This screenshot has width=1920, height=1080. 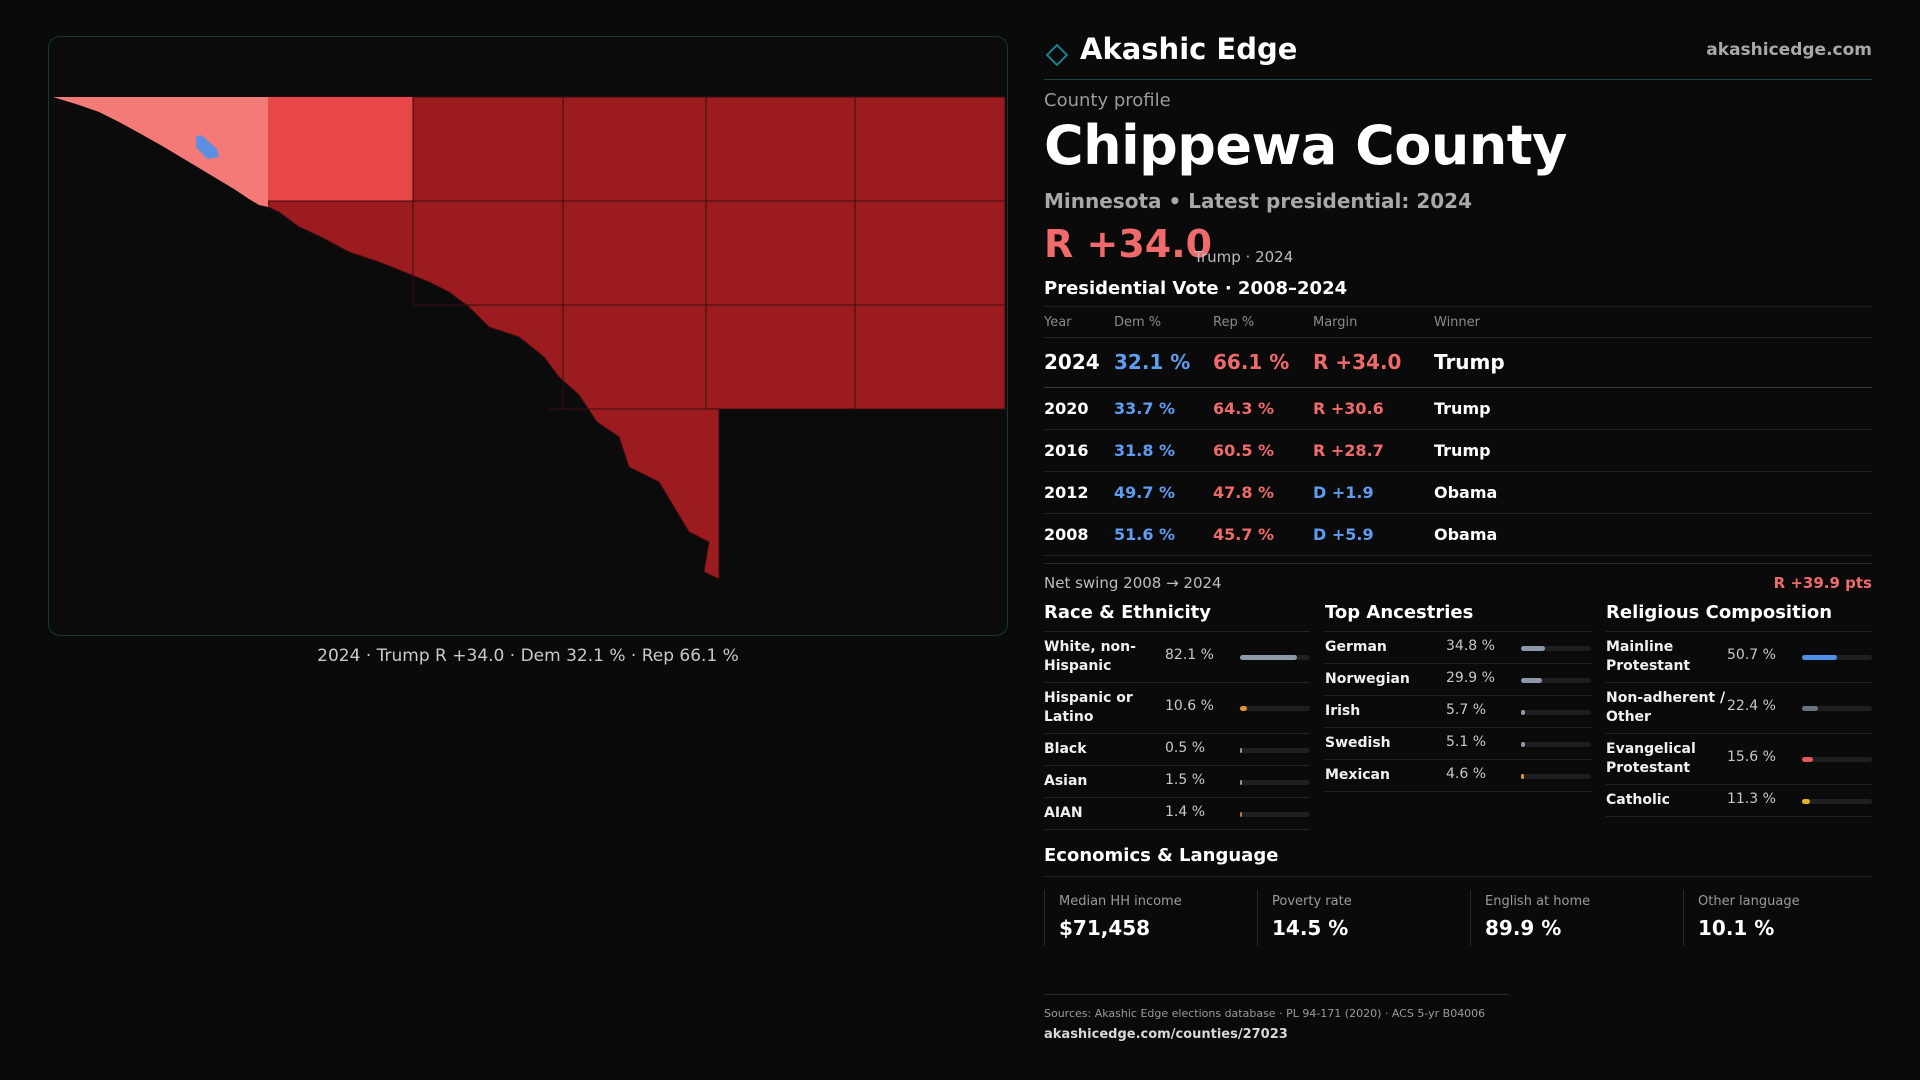 What do you see at coordinates (1458, 776) in the screenshot?
I see `list-item: Mexican 4.6 %` at bounding box center [1458, 776].